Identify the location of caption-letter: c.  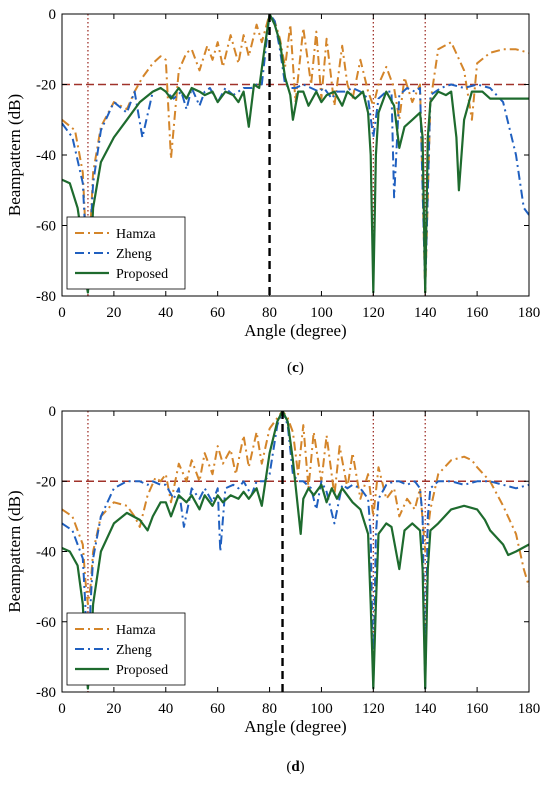
(295, 368).